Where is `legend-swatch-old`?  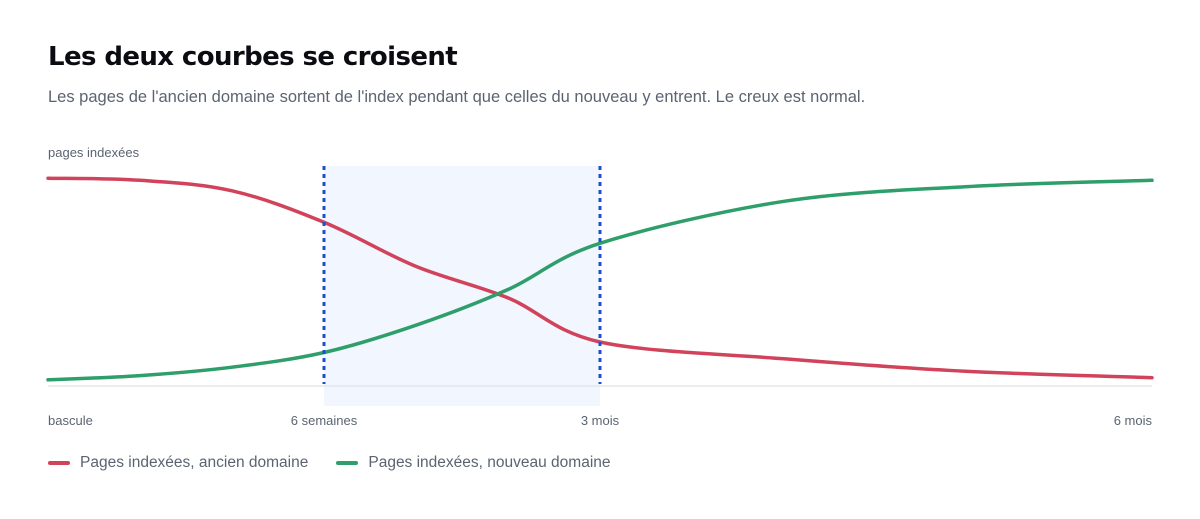 legend-swatch-old is located at coordinates (59, 463).